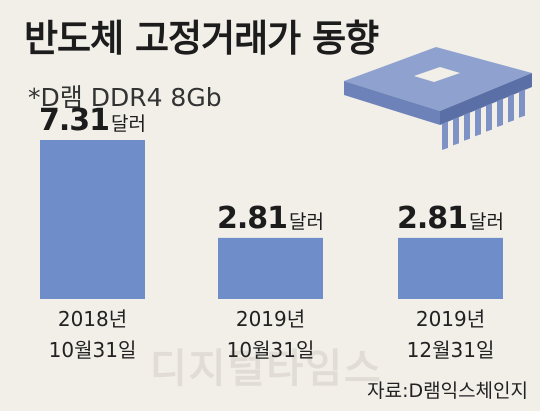 This screenshot has width=540, height=411. What do you see at coordinates (447, 391) in the screenshot?
I see `source-note: 자료:D램익스체인지` at bounding box center [447, 391].